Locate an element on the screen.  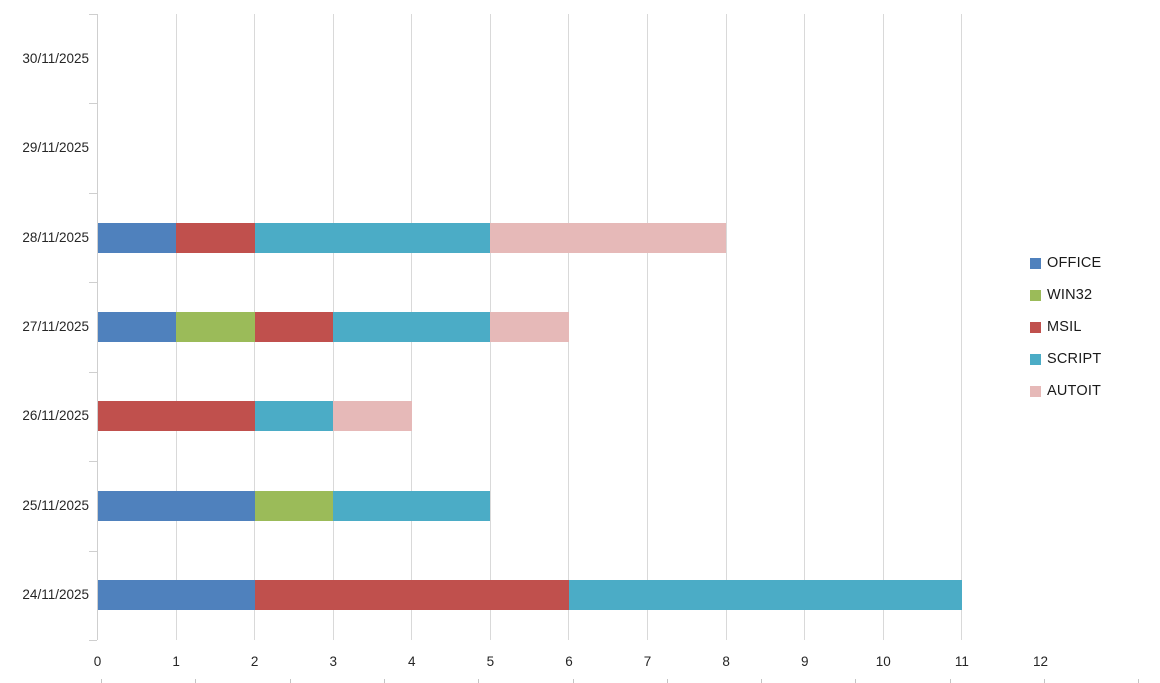
x-tick-label: 3 is located at coordinates (333, 661).